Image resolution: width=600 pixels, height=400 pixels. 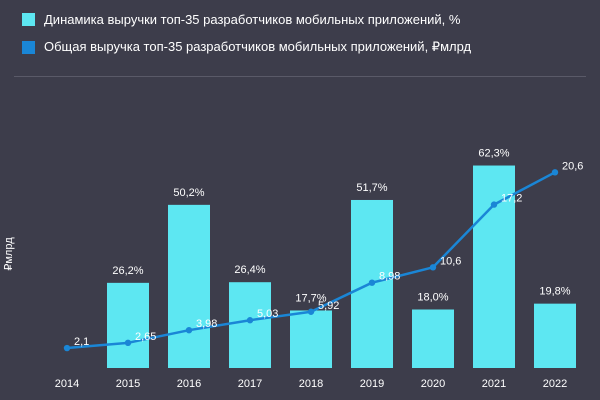 I want to click on x-tick-2022: 2022, so click(x=555, y=384).